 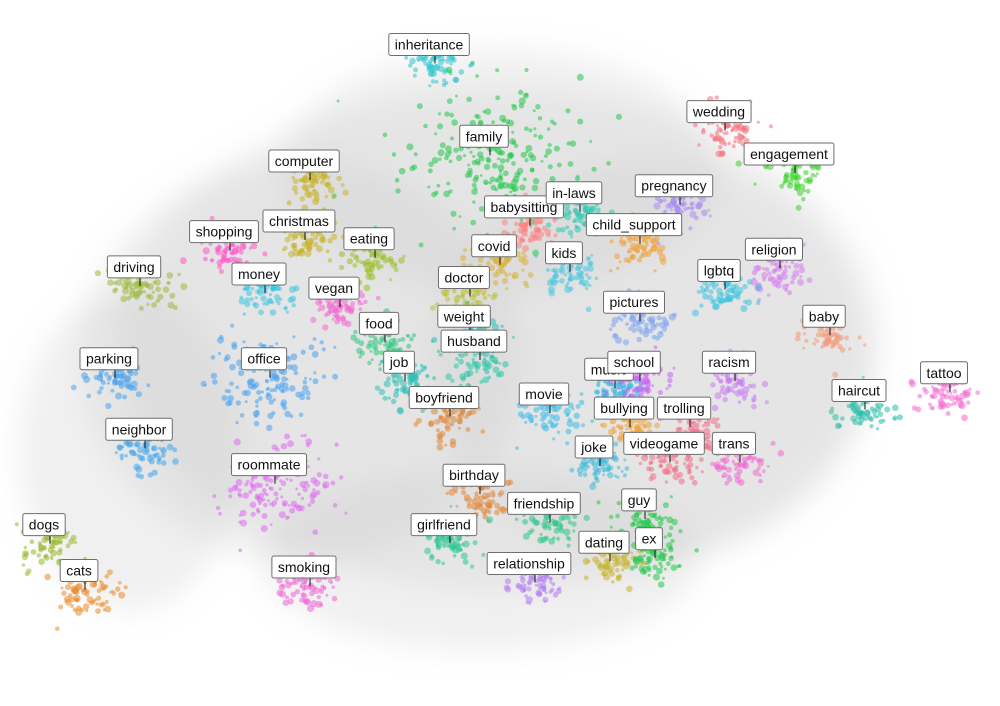 I want to click on label-text: inheritance, so click(x=429, y=45).